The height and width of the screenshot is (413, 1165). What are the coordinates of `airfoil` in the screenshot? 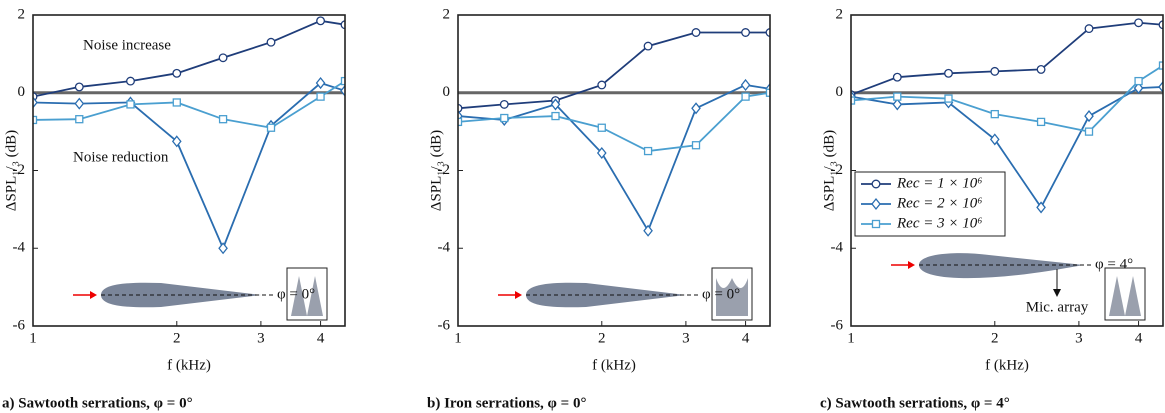 It's located at (1001, 266).